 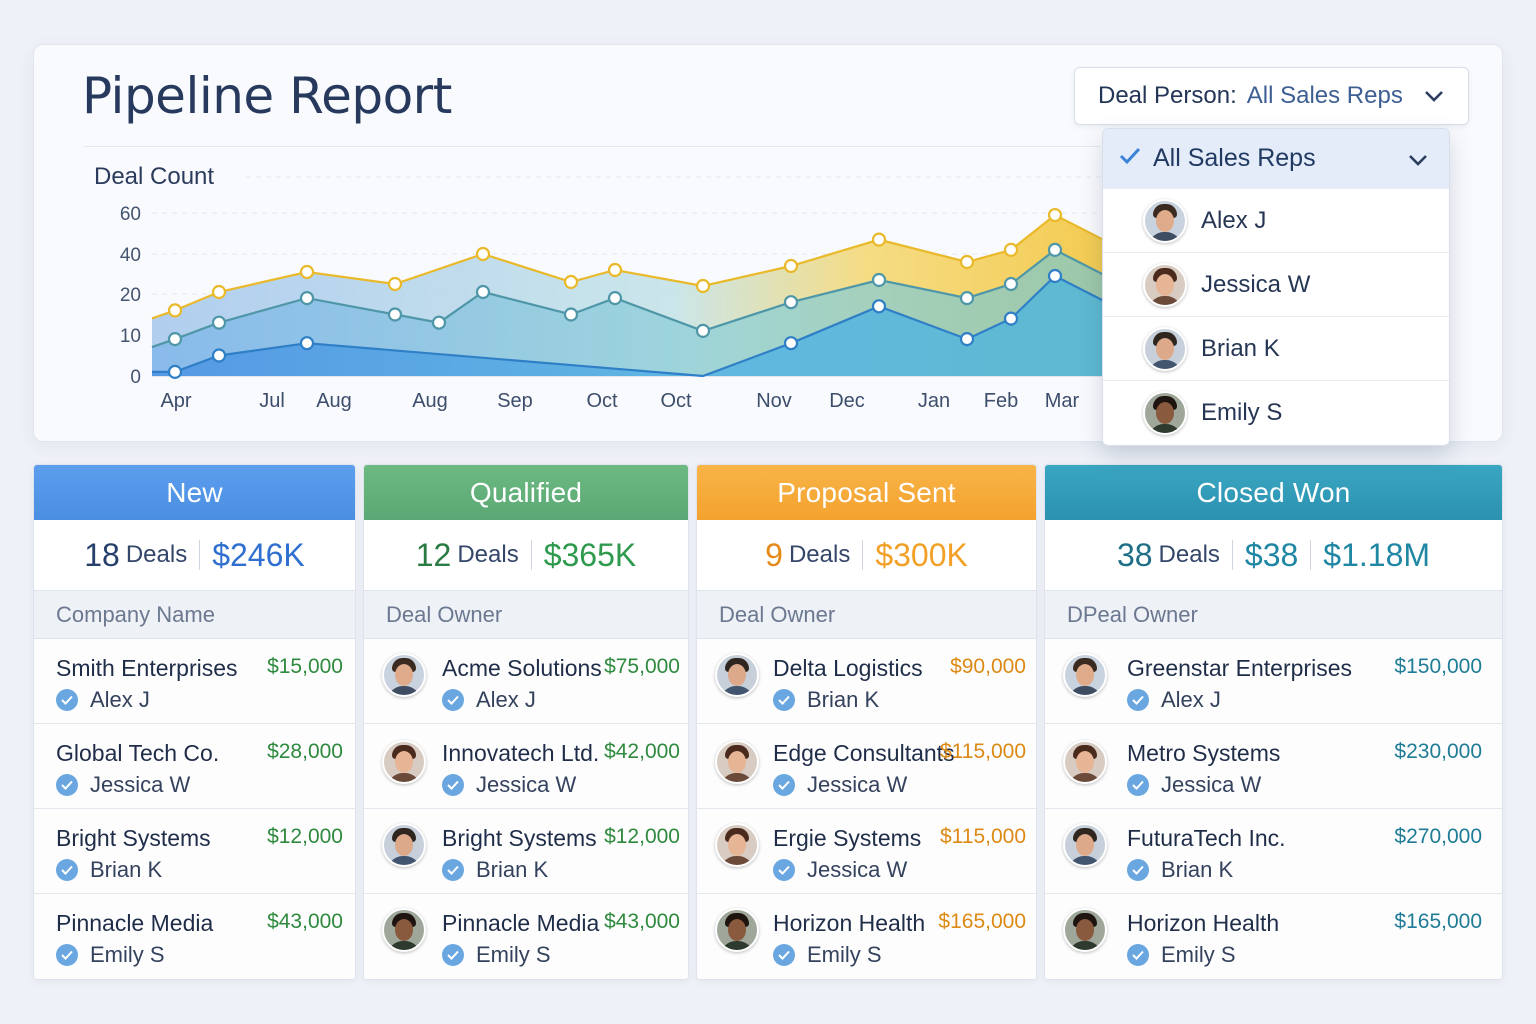 I want to click on deal-row: Greenstar Enterprises $150,000 Alex J, so click(x=1273, y=681).